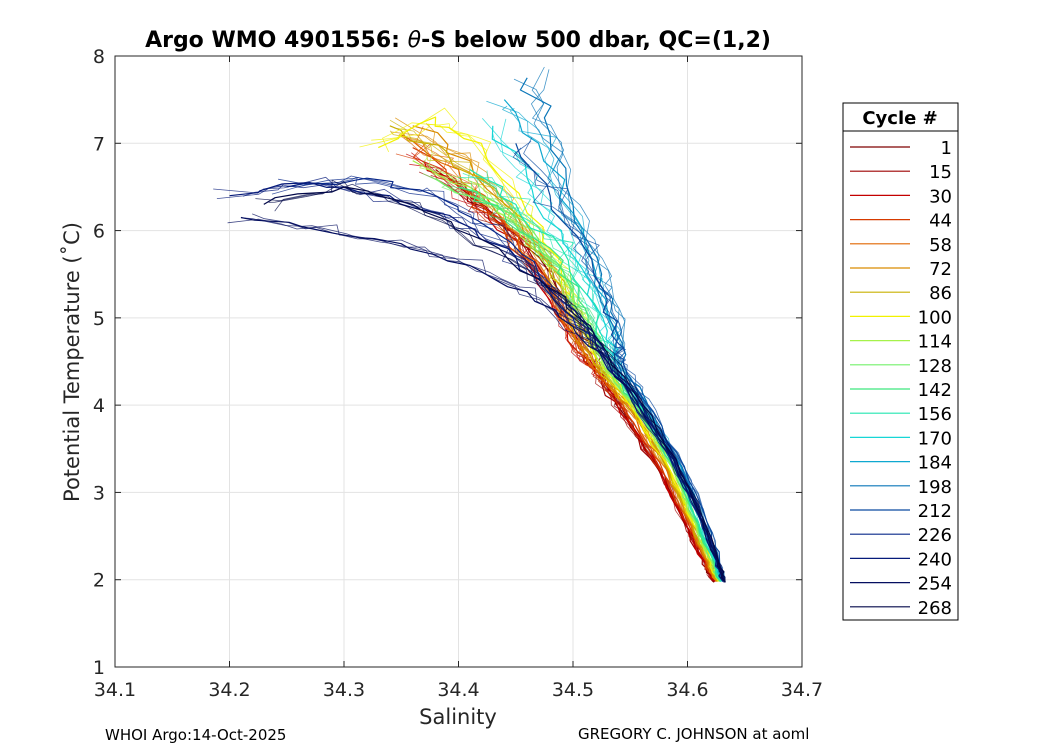 The image size is (1050, 750). What do you see at coordinates (940, 221) in the screenshot?
I see `legend-label: 44` at bounding box center [940, 221].